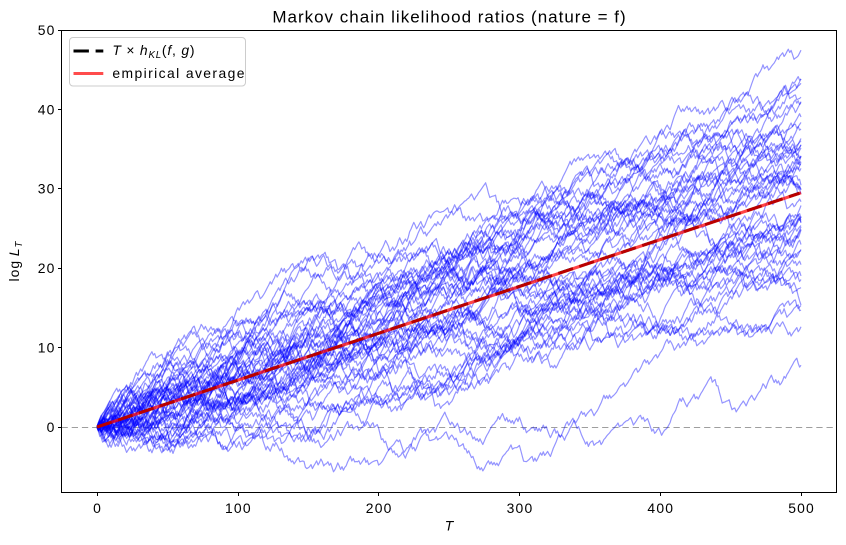  What do you see at coordinates (379, 508) in the screenshot?
I see `svg-text: 200` at bounding box center [379, 508].